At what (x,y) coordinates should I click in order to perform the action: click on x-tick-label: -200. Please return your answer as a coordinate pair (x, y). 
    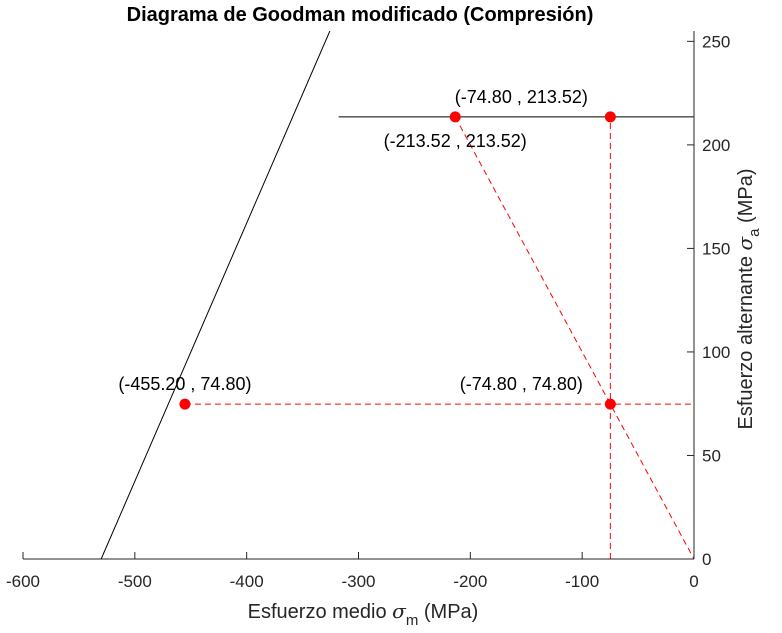
    Looking at the image, I should click on (470, 581).